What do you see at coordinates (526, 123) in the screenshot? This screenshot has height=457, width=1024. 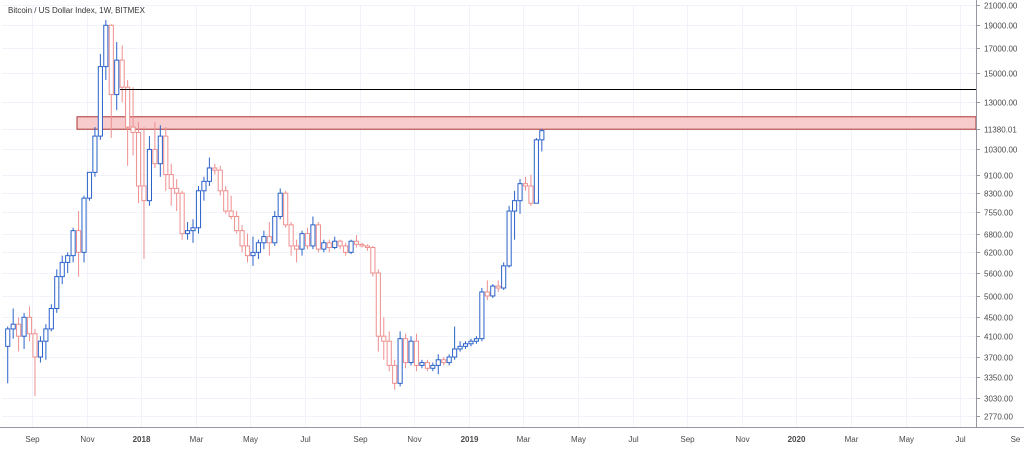 I see `resistance-zone-layer` at bounding box center [526, 123].